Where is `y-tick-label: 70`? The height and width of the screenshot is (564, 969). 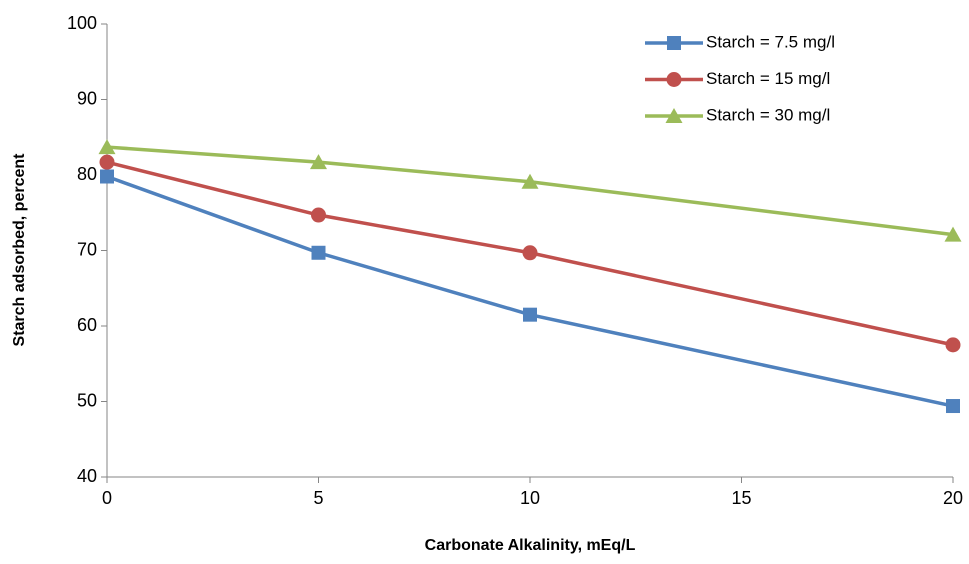
y-tick-label: 70 is located at coordinates (87, 249).